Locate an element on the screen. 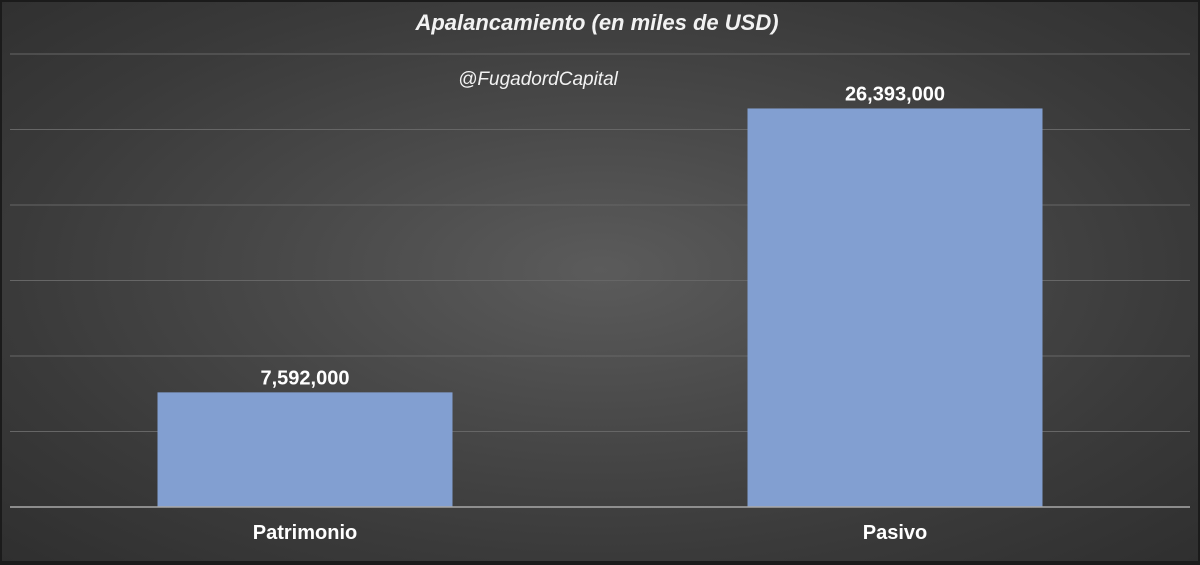 This screenshot has width=1200, height=565. bar-patrimonio is located at coordinates (305, 449).